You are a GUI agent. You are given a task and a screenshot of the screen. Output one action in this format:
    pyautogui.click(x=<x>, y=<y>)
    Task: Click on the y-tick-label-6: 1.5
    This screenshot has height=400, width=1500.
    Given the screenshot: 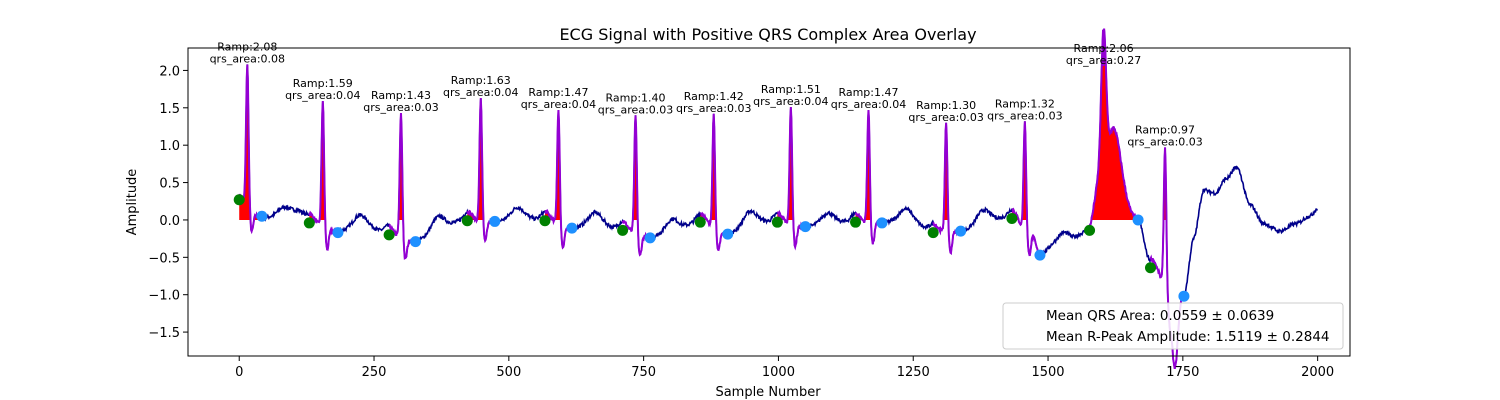 What is the action you would take?
    pyautogui.click(x=169, y=109)
    